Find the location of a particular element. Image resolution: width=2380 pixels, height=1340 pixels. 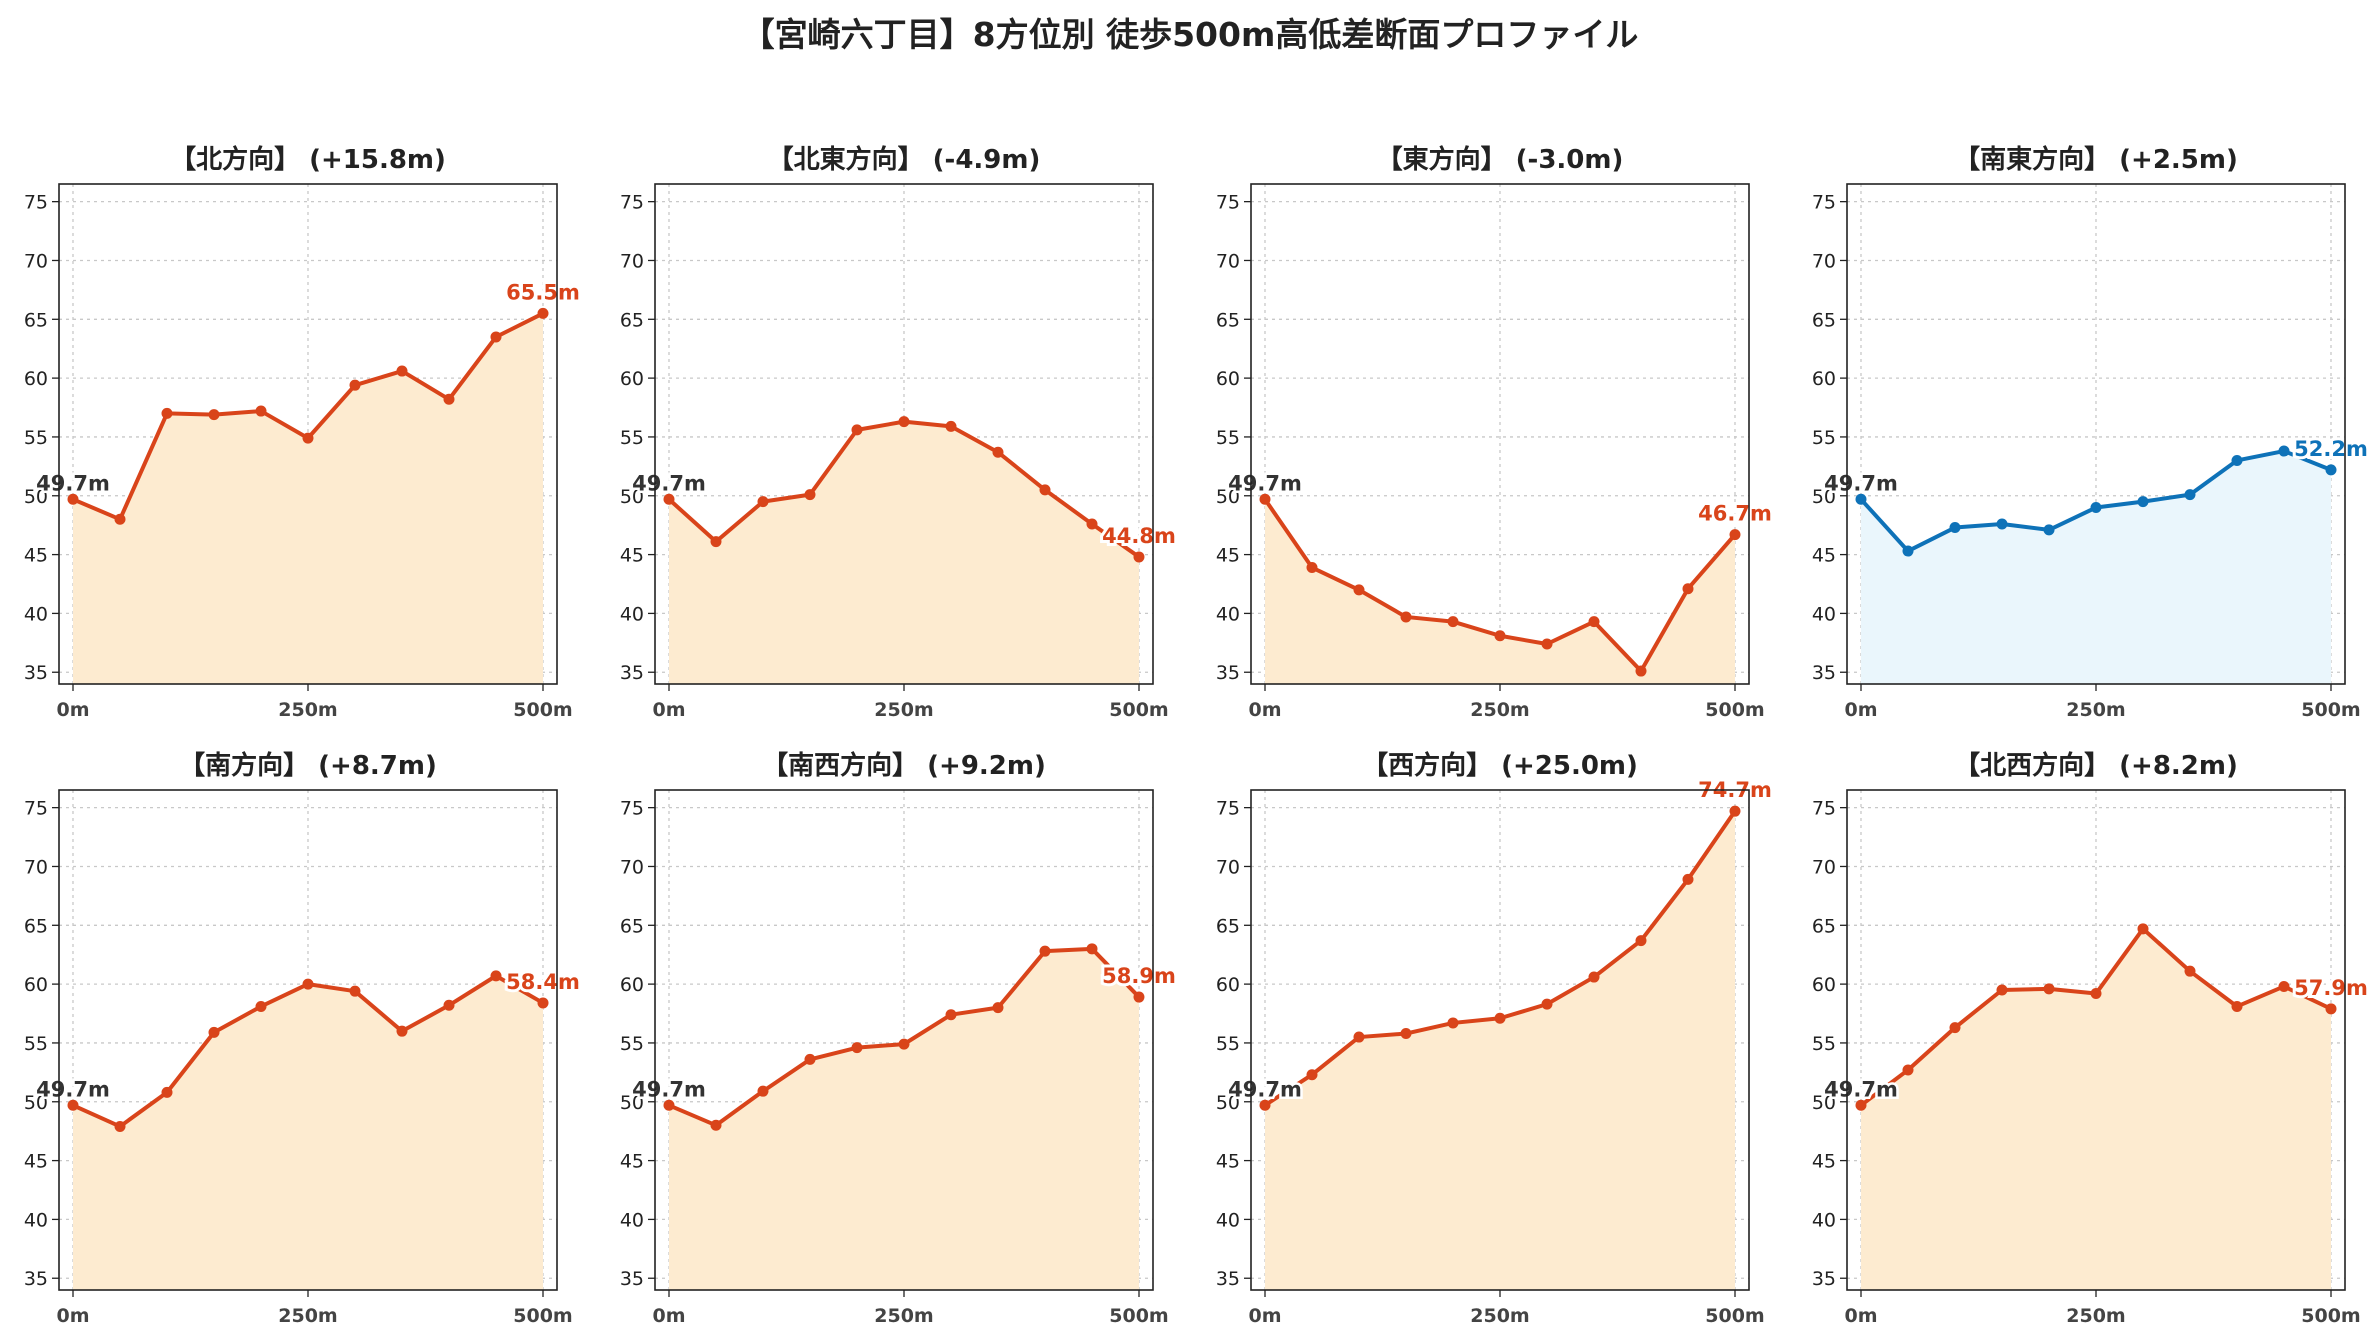

end-value-label: 58.9m is located at coordinates (1139, 976).